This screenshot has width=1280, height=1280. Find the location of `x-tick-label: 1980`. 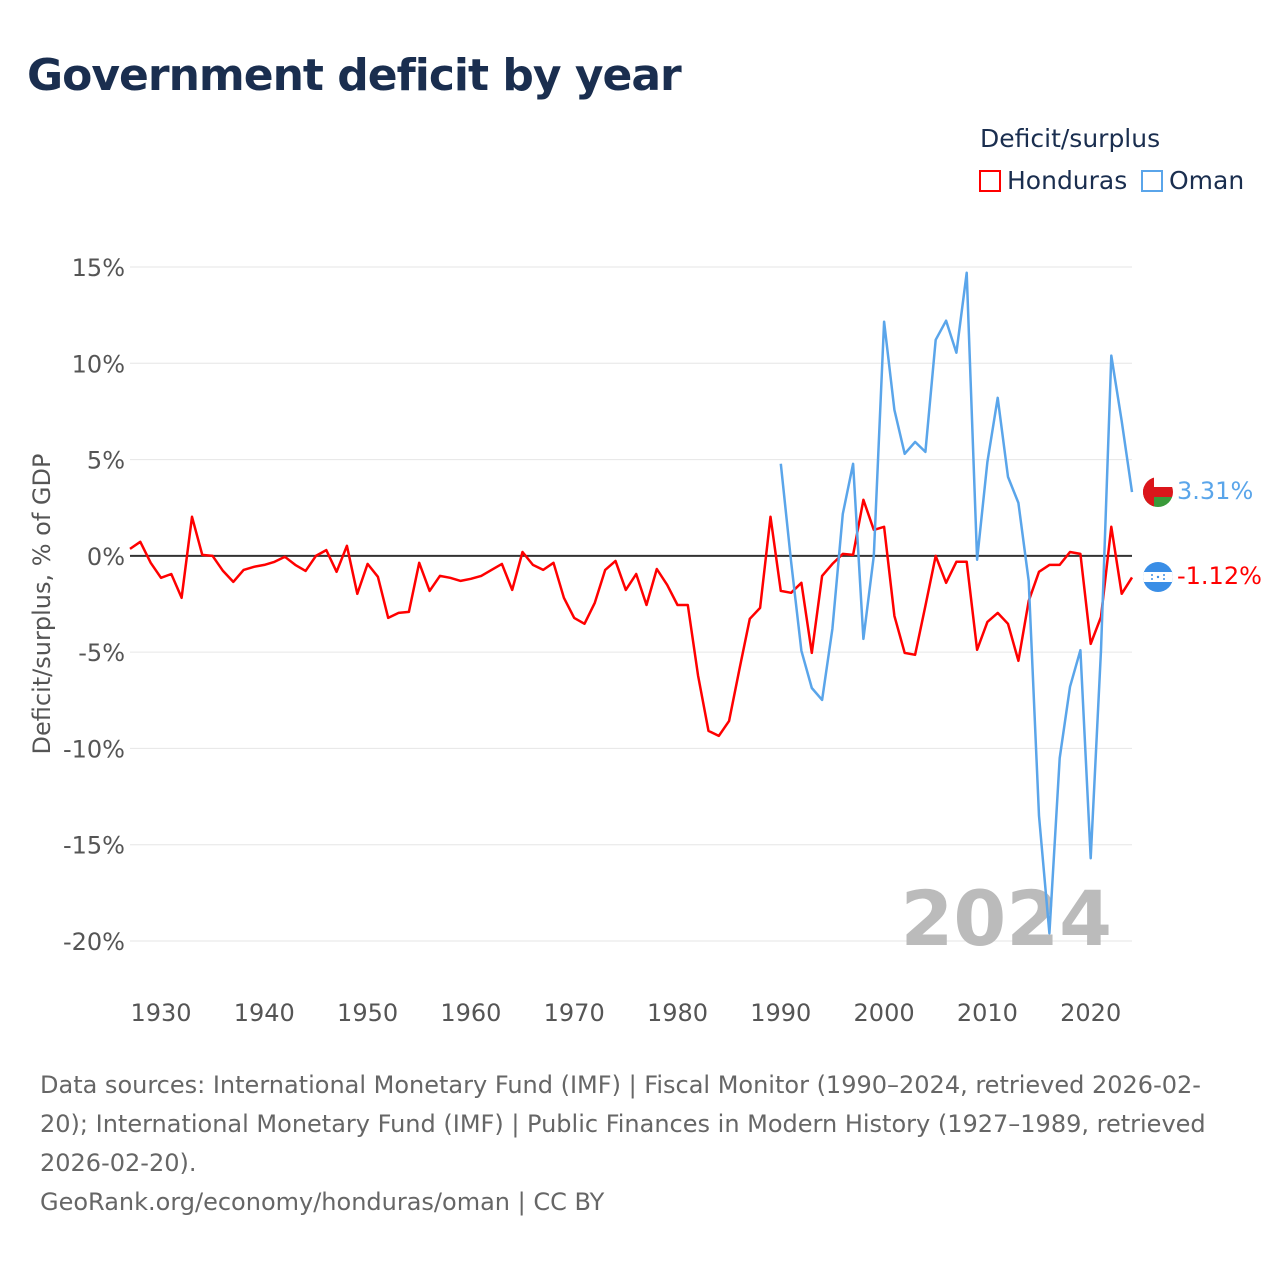

x-tick-label: 1980 is located at coordinates (677, 1013).